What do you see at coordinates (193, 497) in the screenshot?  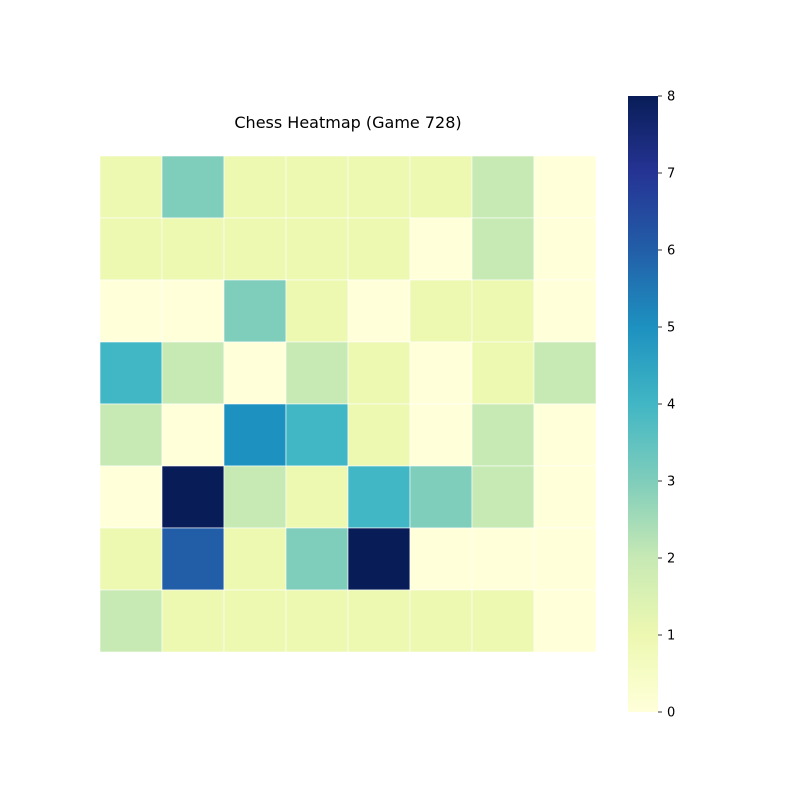 I see `heatmap-cell-r5-c1` at bounding box center [193, 497].